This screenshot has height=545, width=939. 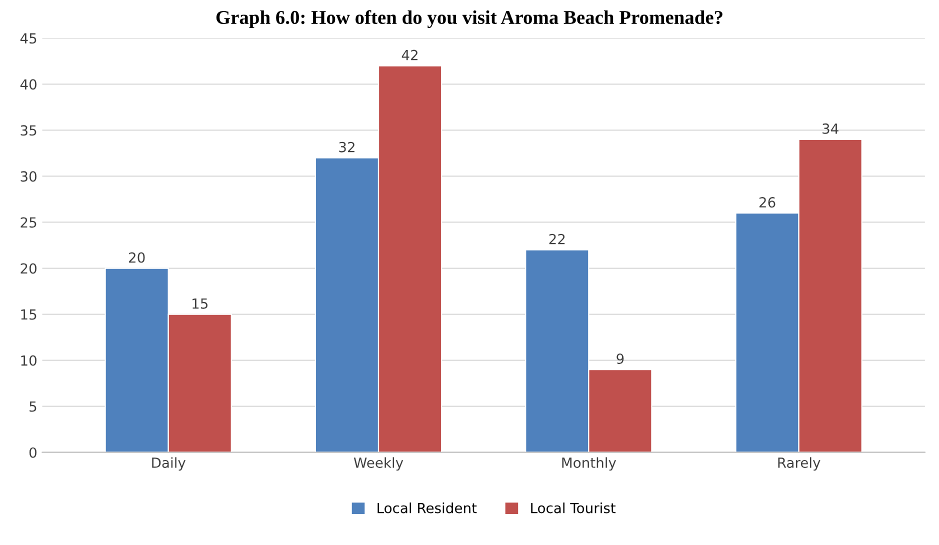 I want to click on data-label: 32, so click(x=346, y=147).